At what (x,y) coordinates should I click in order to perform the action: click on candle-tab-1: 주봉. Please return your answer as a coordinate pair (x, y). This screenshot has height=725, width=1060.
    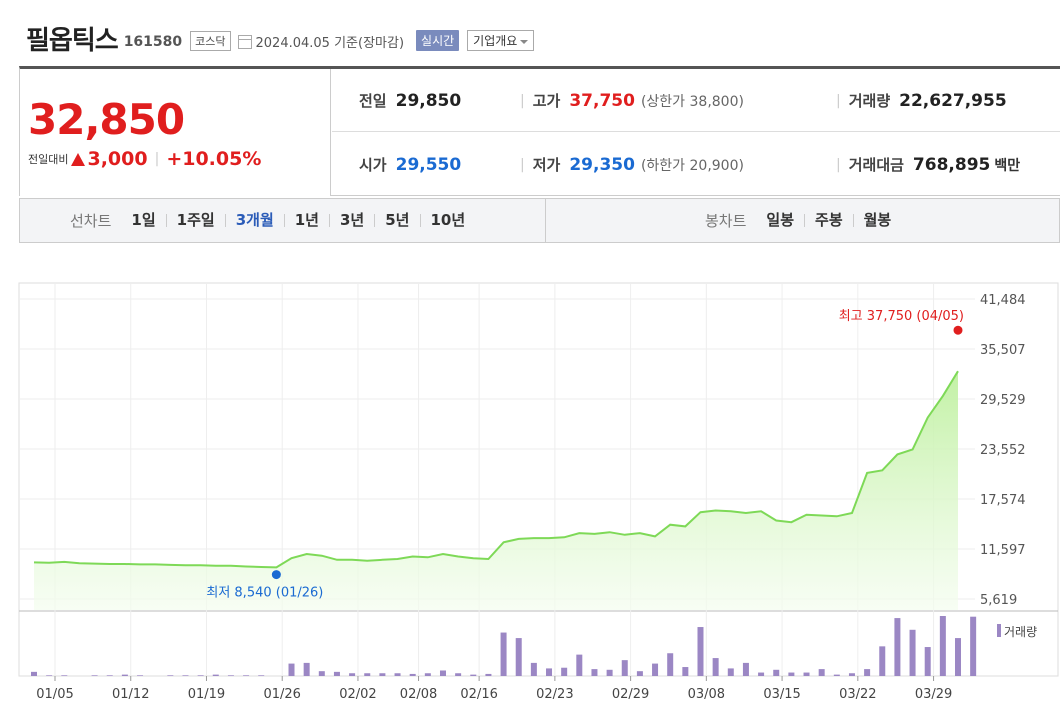
    Looking at the image, I should click on (828, 220).